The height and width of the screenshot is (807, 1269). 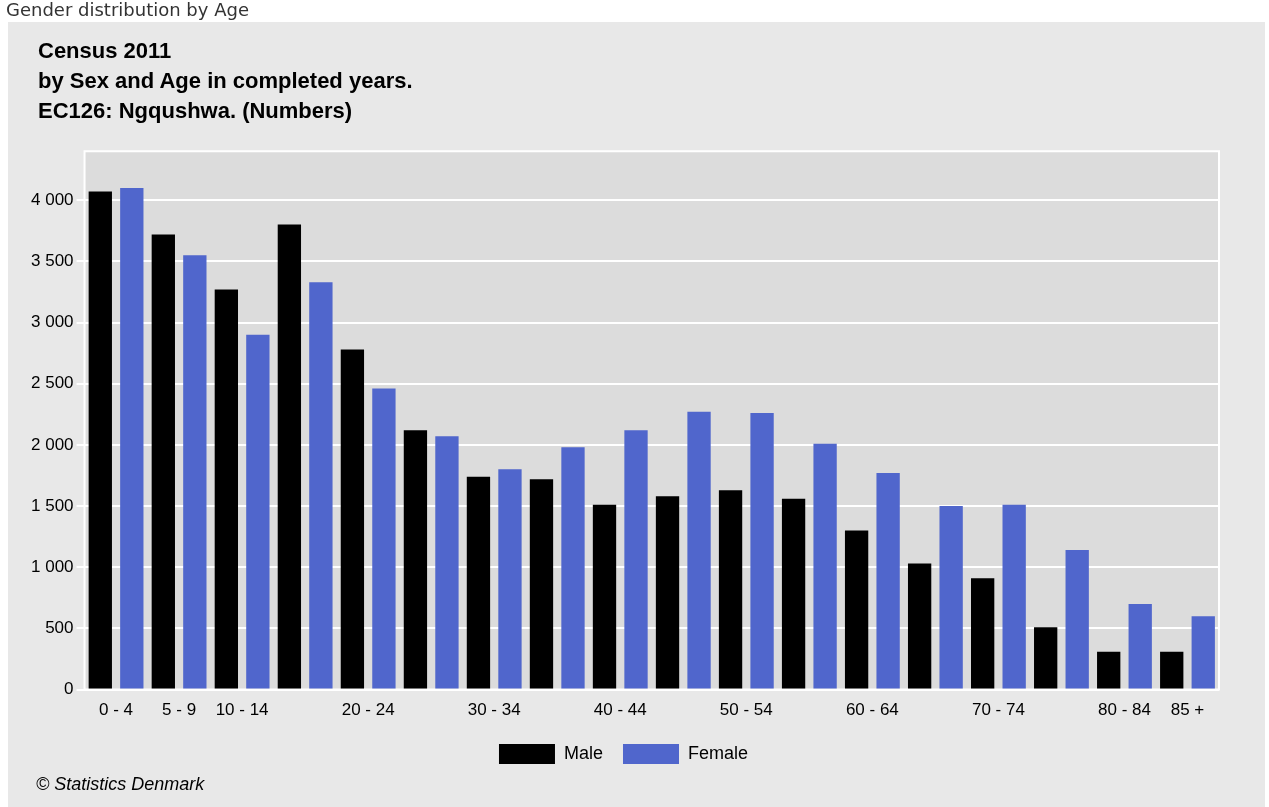 What do you see at coordinates (52, 505) in the screenshot?
I see `y-tick-label: 1 500` at bounding box center [52, 505].